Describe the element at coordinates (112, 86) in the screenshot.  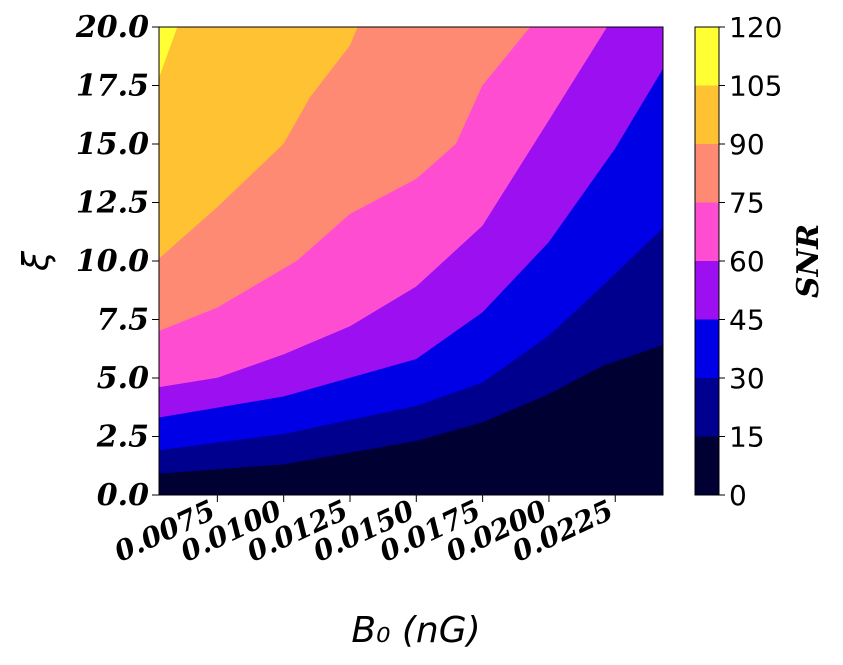
I see `y-tick-label: 17.5` at that location.